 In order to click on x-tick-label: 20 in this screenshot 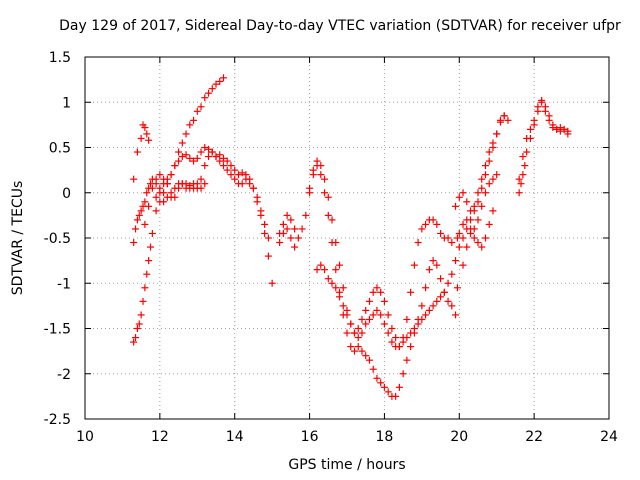, I will do `click(459, 437)`.